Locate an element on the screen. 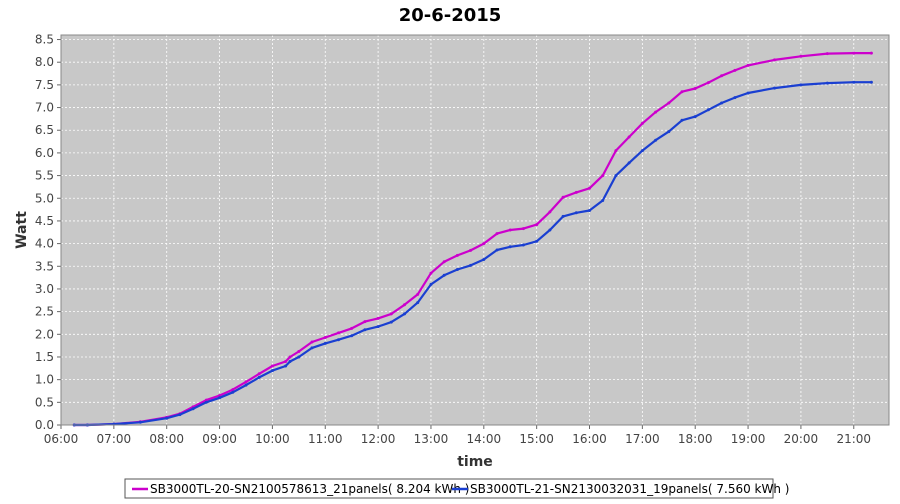 Image resolution: width=900 pixels, height=504 pixels. x-tick-label: 16:00 is located at coordinates (589, 439).